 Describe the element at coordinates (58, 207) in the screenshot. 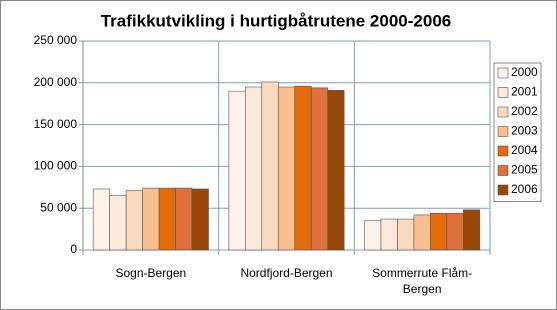

I see `y-tick-label: 50 000` at that location.